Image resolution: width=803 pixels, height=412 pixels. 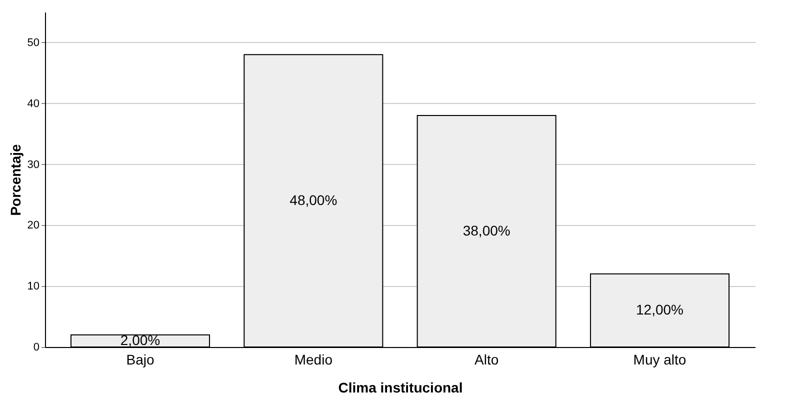 What do you see at coordinates (486, 230) in the screenshot?
I see `data-label: 38,00%` at bounding box center [486, 230].